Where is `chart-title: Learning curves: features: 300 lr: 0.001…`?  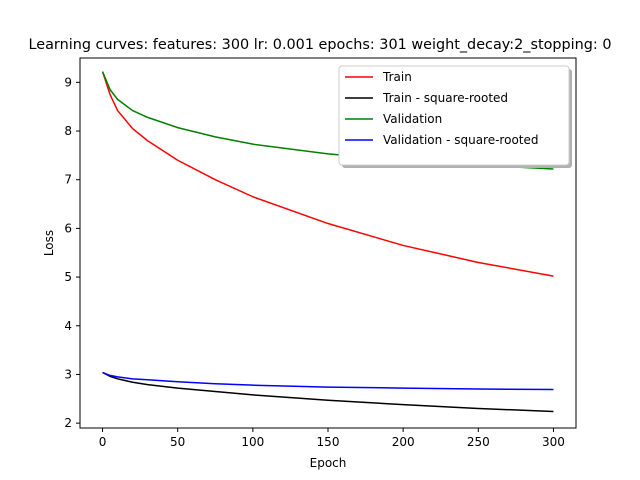
chart-title: Learning curves: features: 300 lr: 0.001… is located at coordinates (320, 45).